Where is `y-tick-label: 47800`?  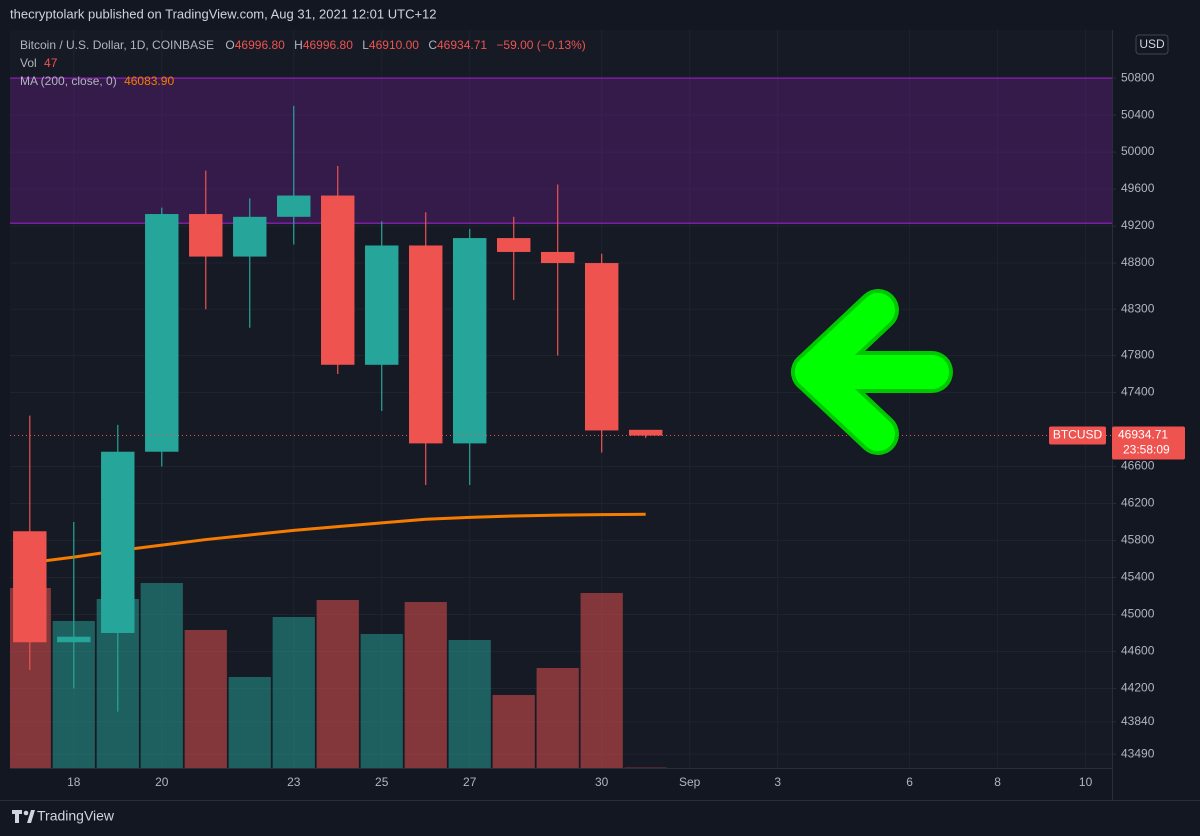 y-tick-label: 47800 is located at coordinates (1138, 355).